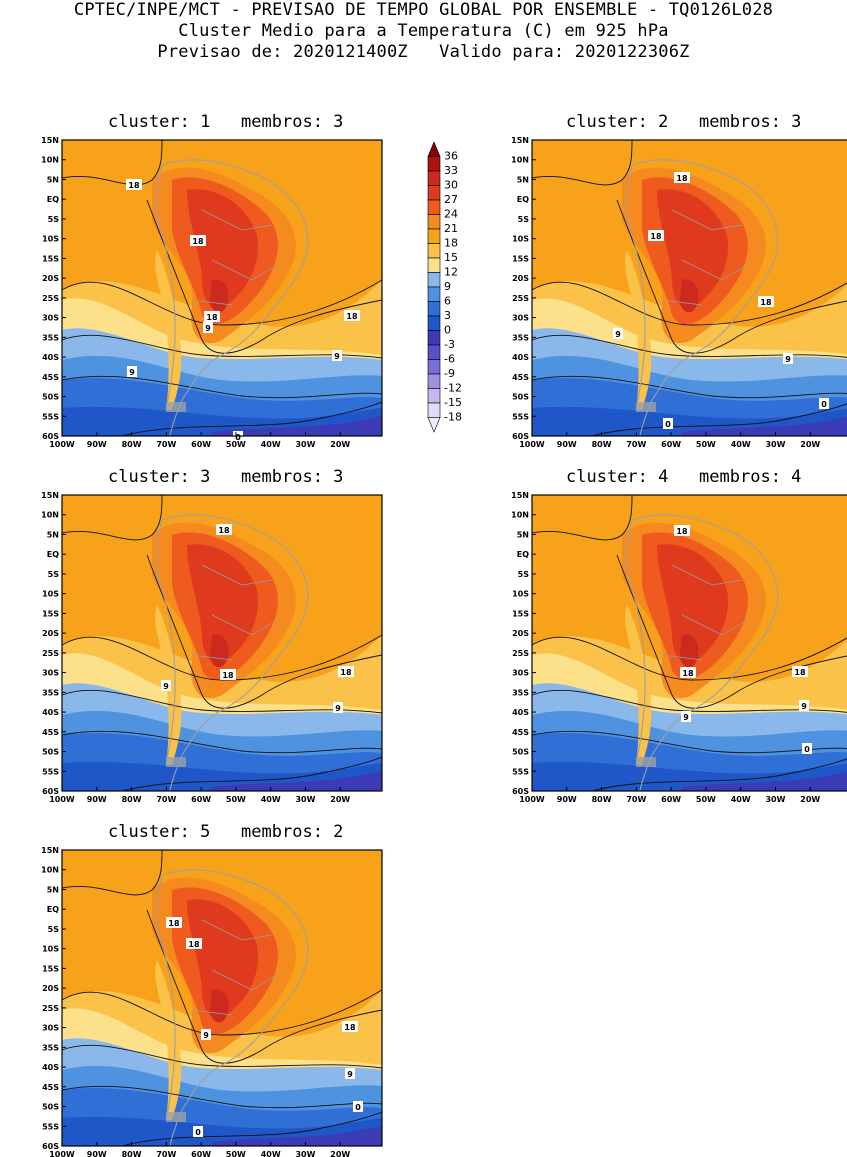 The image size is (847, 1157). What do you see at coordinates (226, 832) in the screenshot?
I see `panel-5-title: cluster: 5 membros: 2` at bounding box center [226, 832].